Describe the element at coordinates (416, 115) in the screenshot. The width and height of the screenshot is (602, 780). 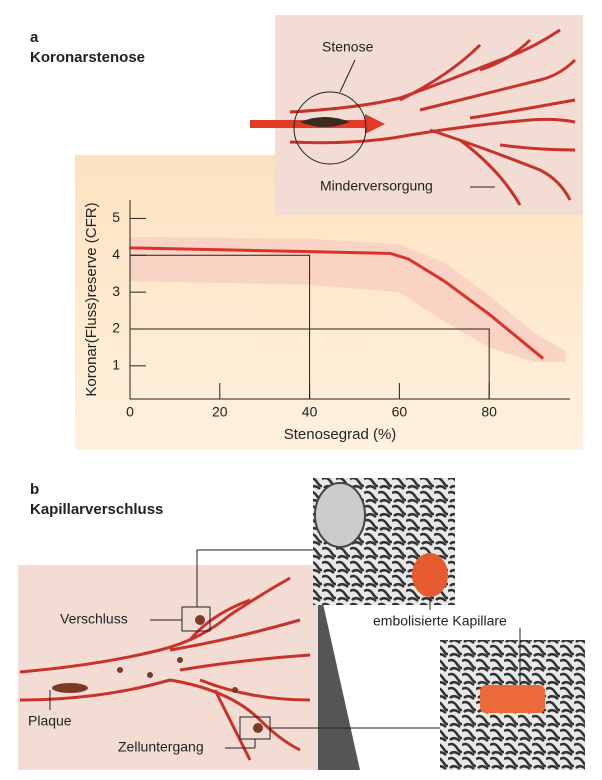
I see `stenosis-illustration` at that location.